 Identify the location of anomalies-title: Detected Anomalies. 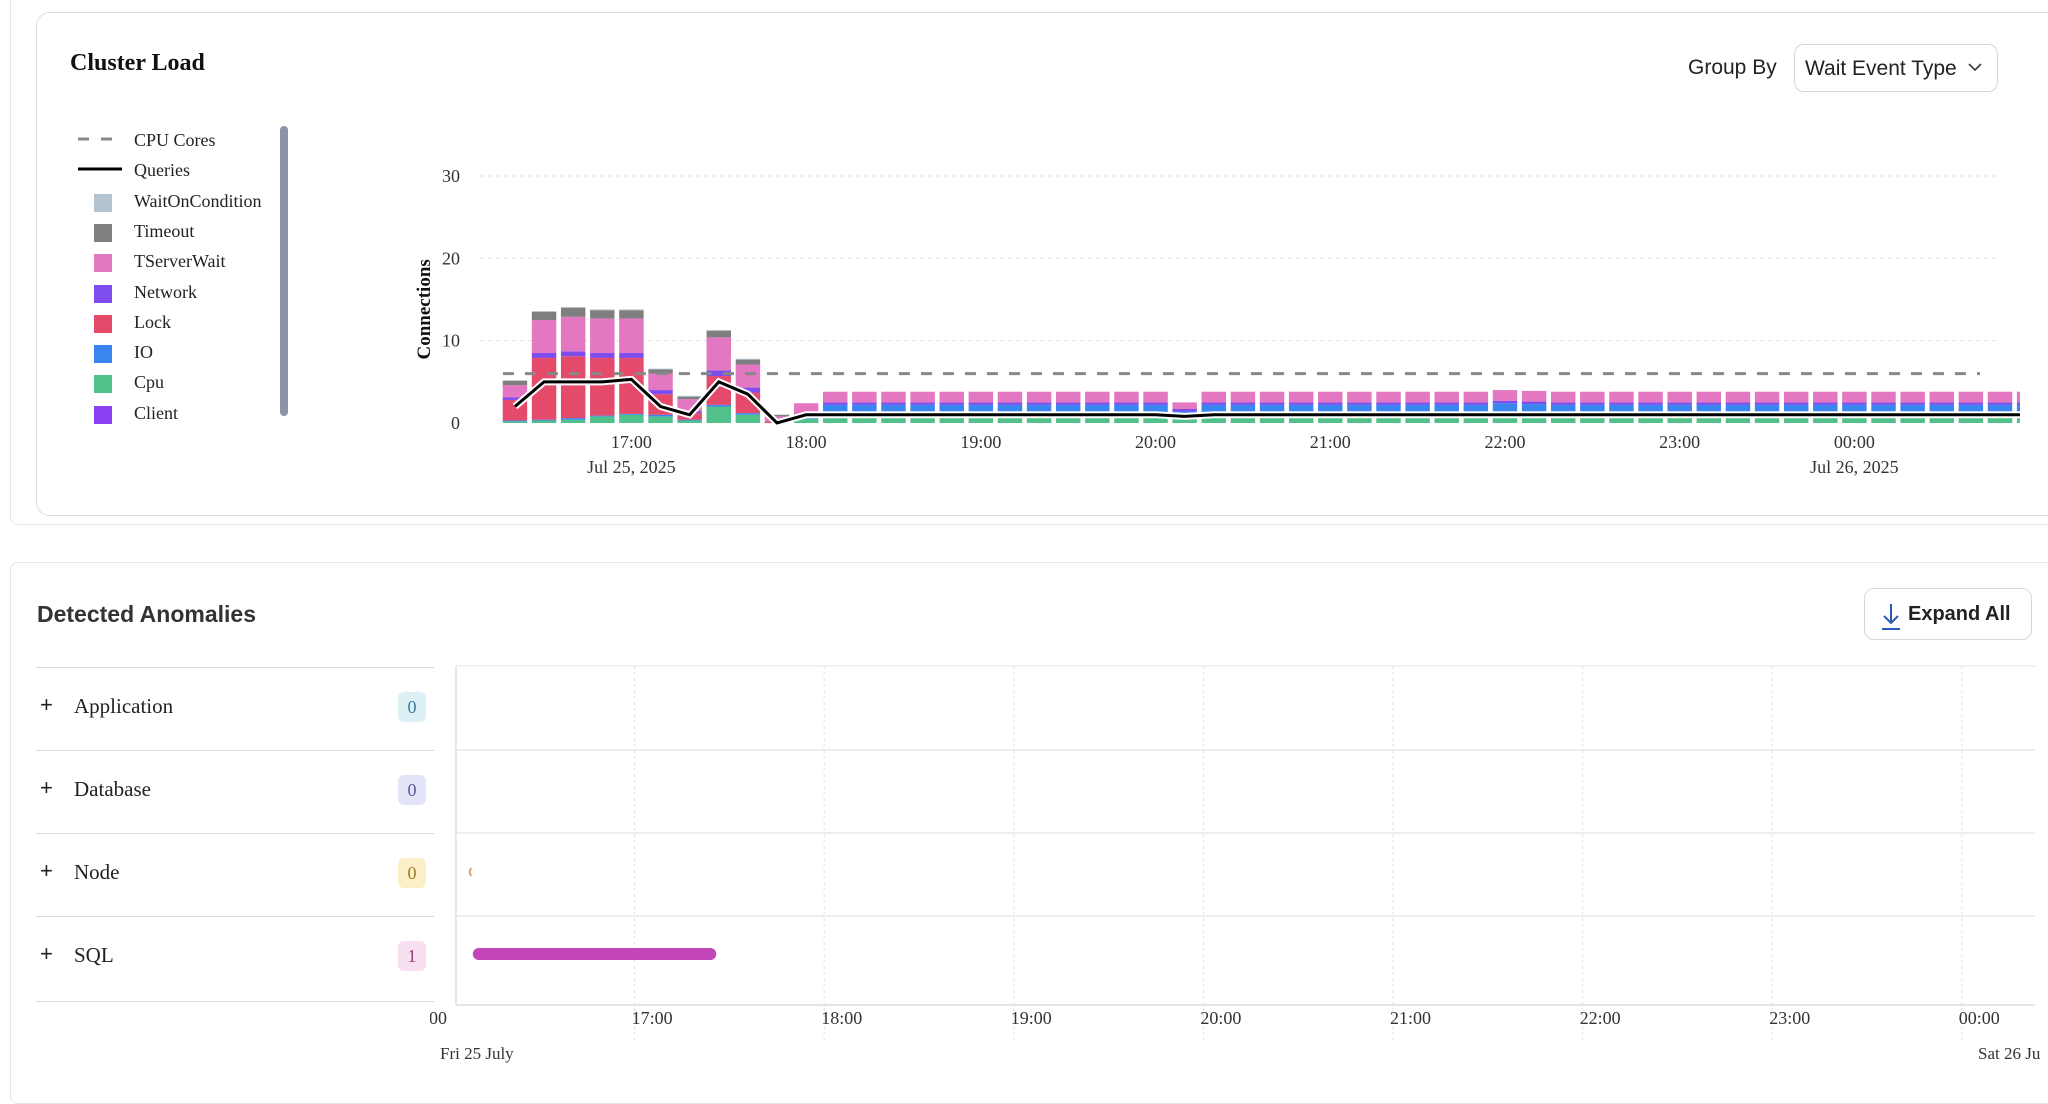
(146, 614).